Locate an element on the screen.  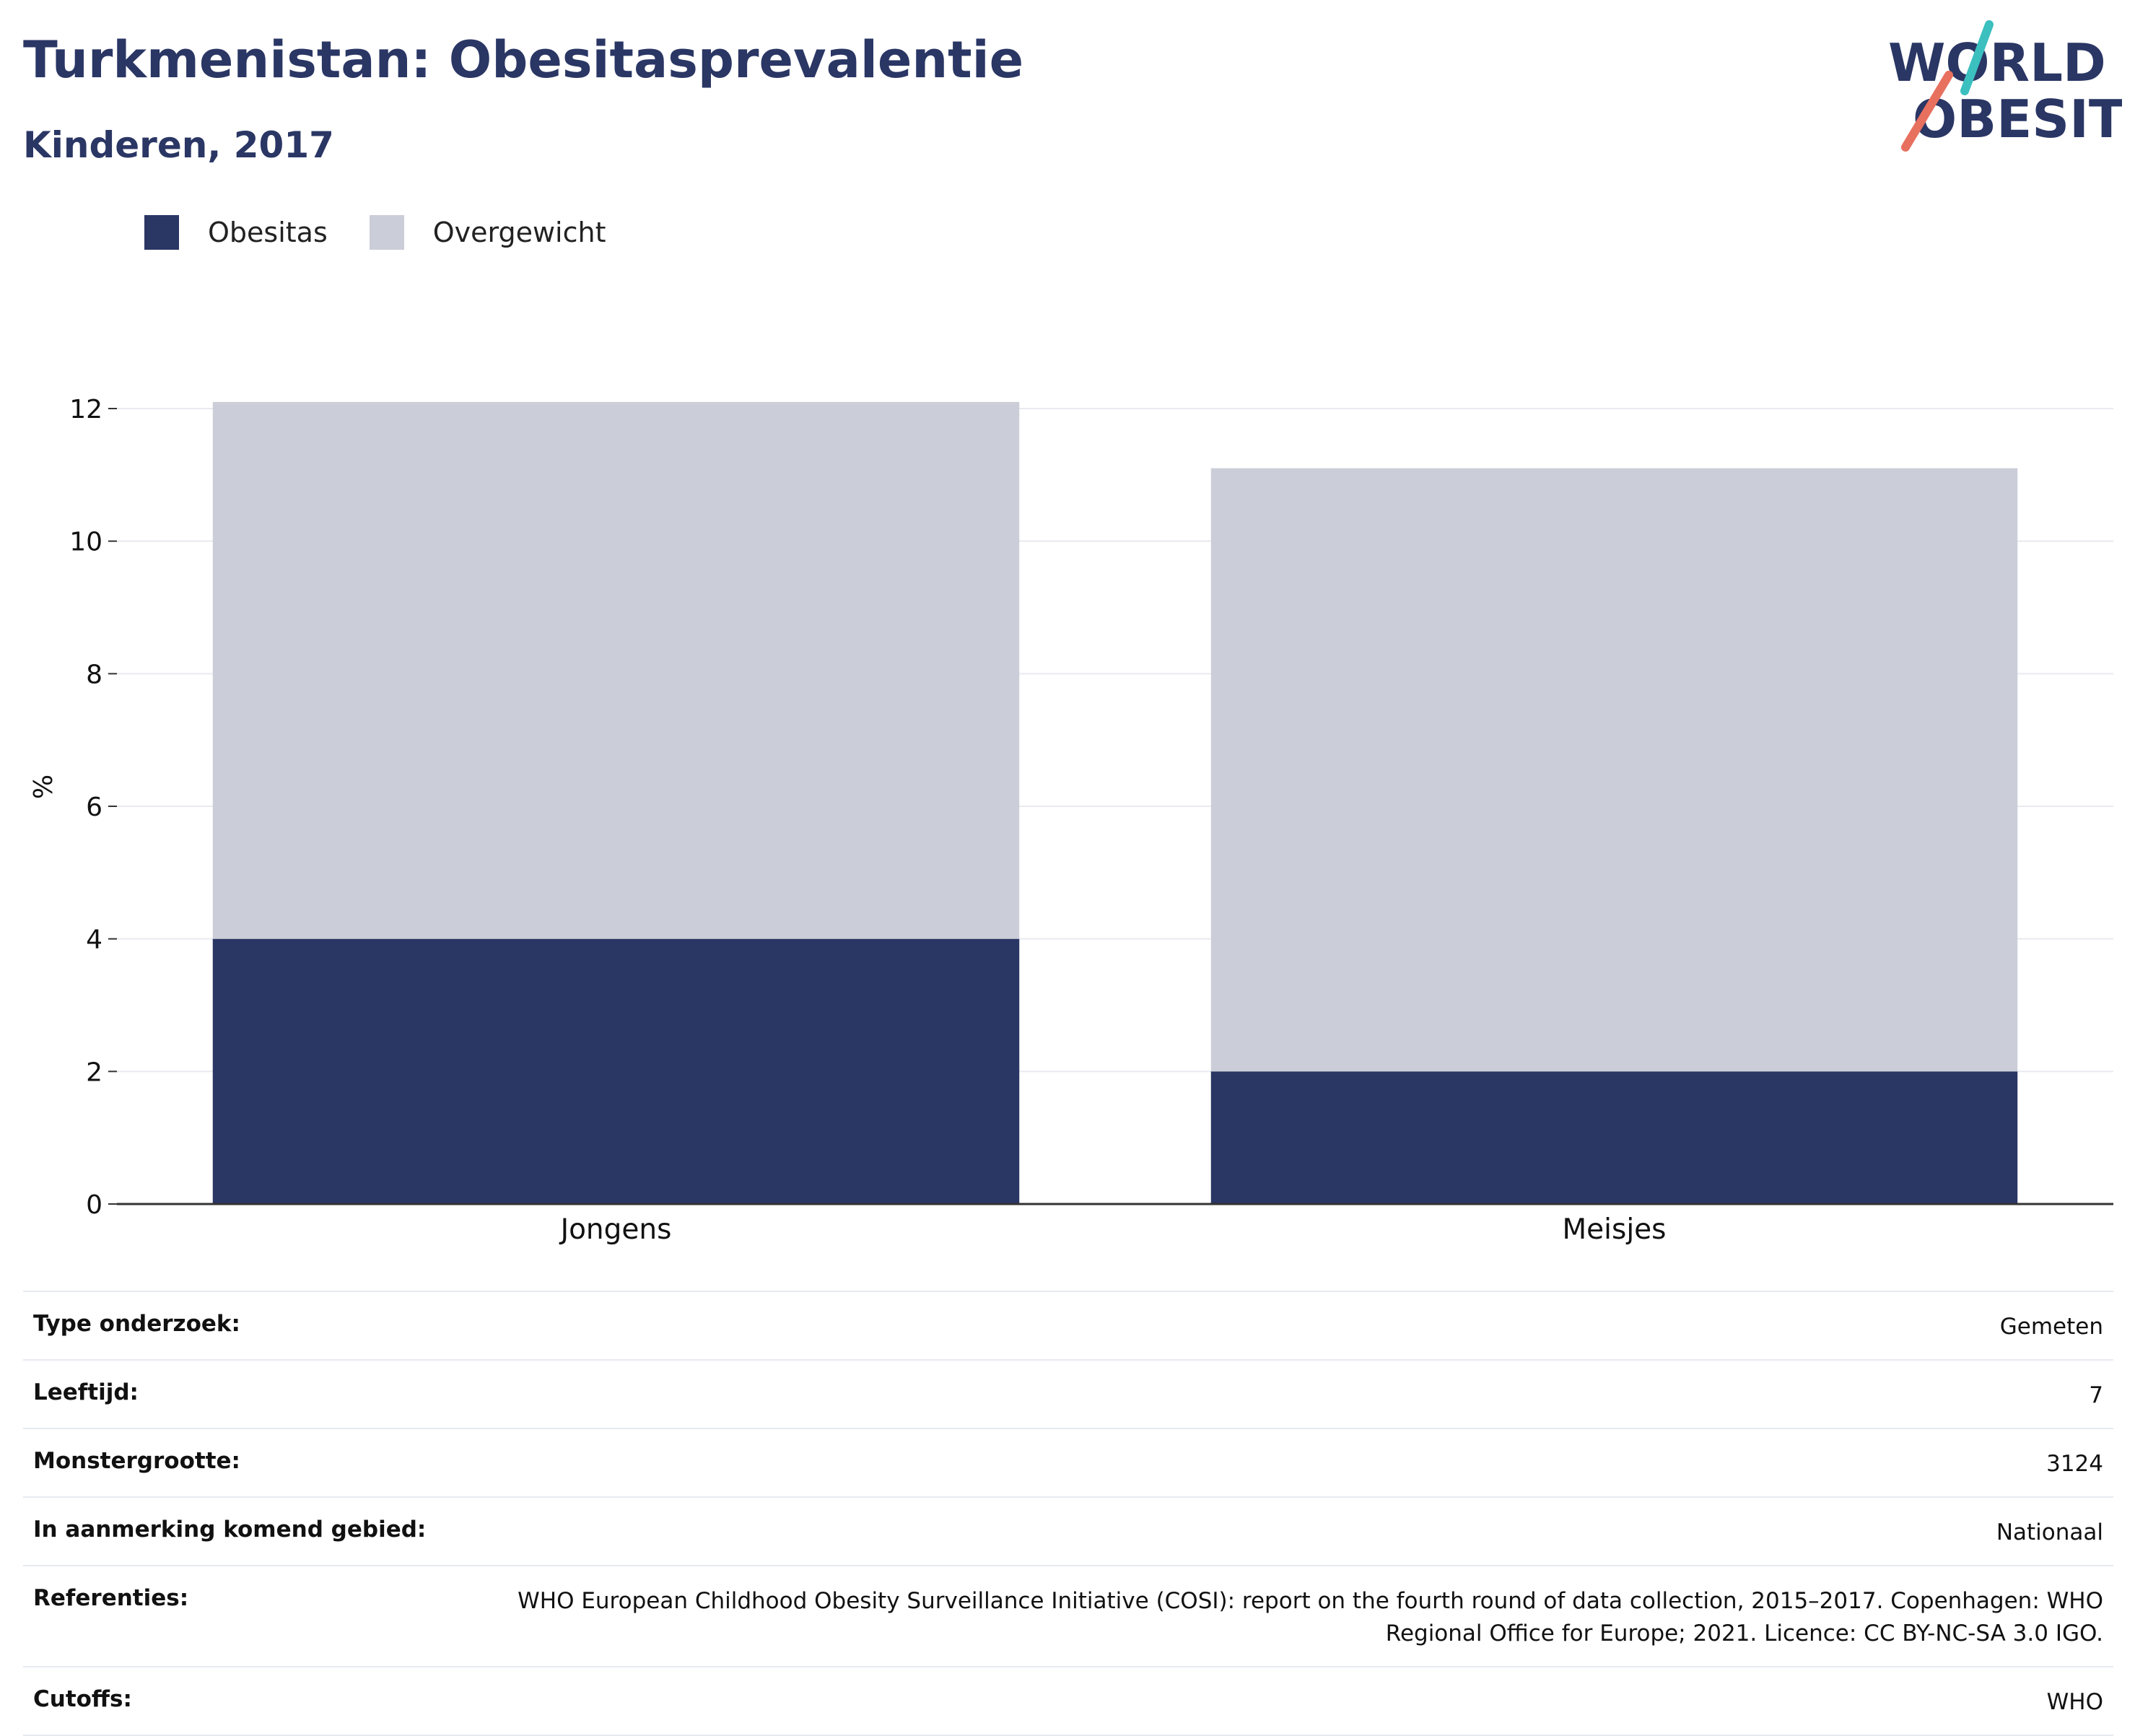
logo-text-world: WORLD is located at coordinates (1997, 62).